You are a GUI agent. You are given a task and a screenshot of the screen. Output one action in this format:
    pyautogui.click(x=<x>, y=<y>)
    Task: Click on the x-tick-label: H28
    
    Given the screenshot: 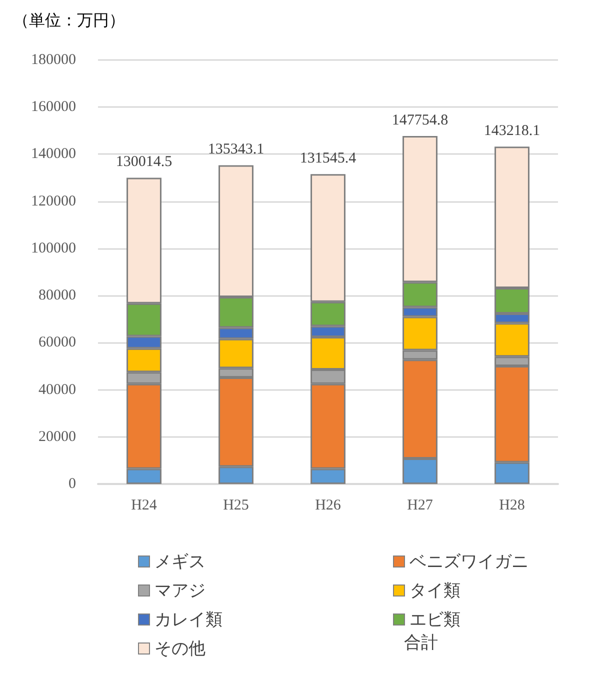 What is the action you would take?
    pyautogui.click(x=512, y=506)
    